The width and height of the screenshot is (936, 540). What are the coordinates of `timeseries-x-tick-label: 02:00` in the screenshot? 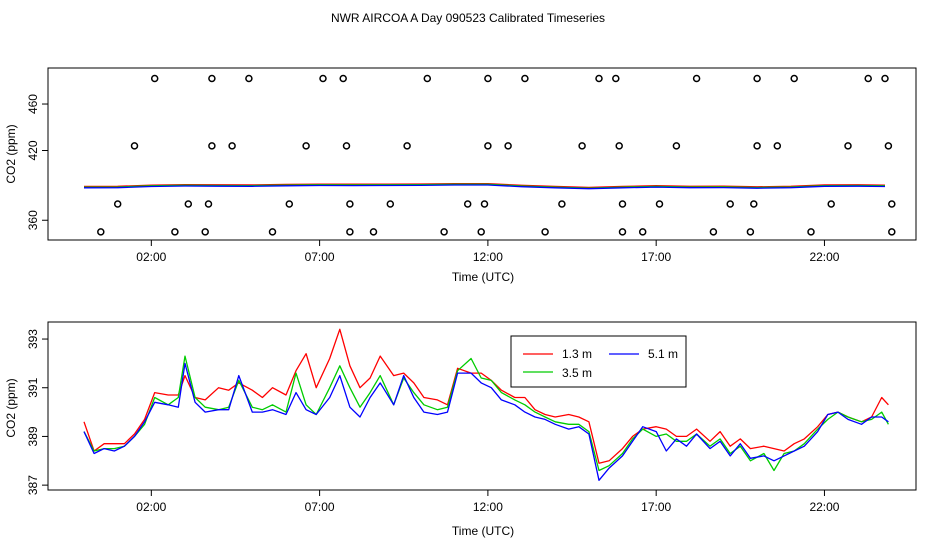 It's located at (151, 507).